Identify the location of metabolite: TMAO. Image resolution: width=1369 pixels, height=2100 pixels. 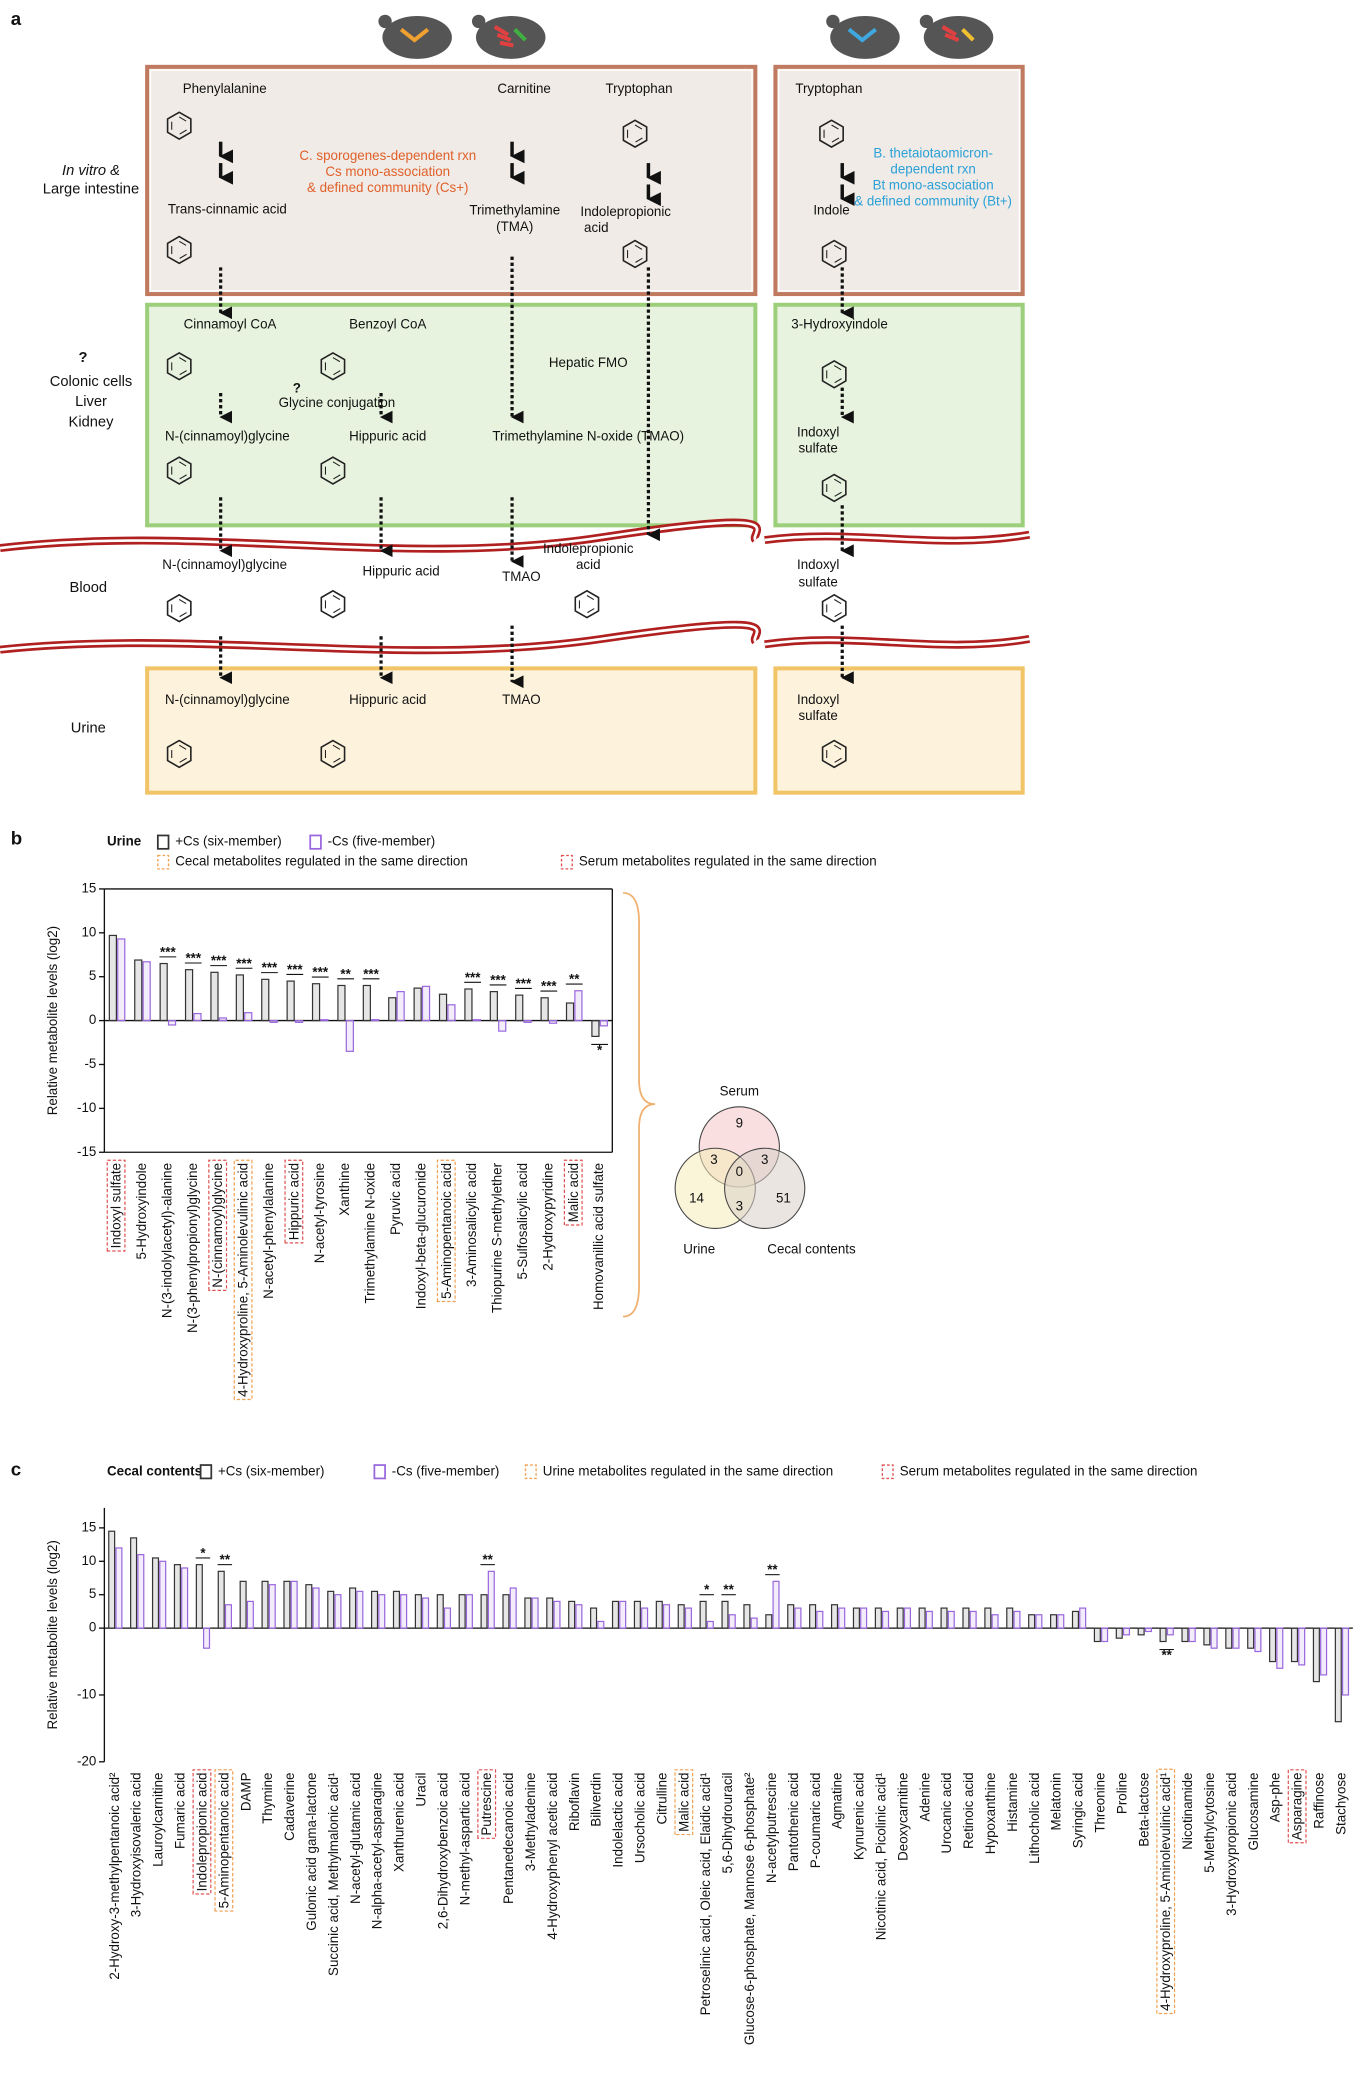
(521, 699).